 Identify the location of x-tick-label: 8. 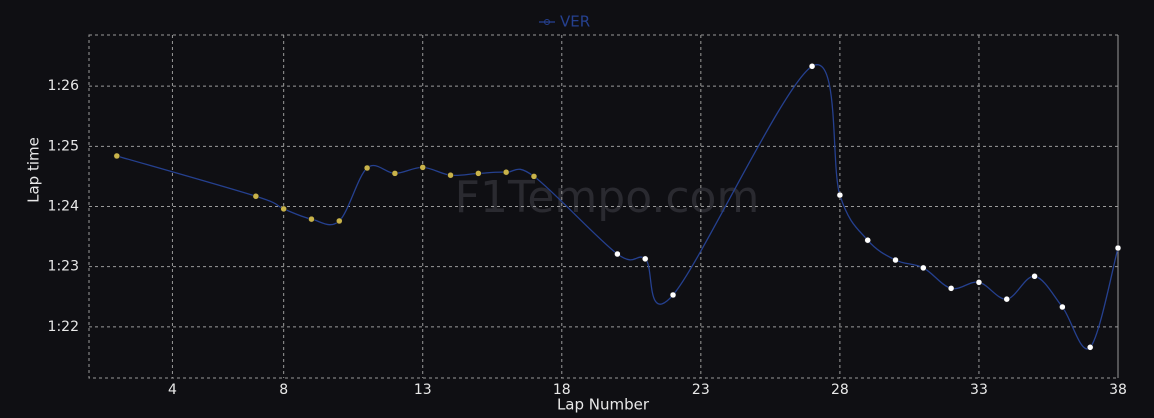
(283, 390).